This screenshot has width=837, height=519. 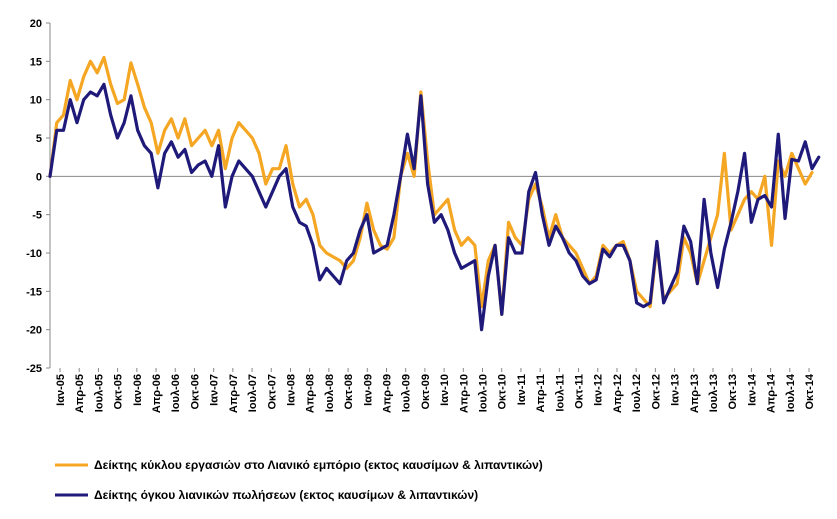 I want to click on y-tick-label: 0, so click(x=39, y=177).